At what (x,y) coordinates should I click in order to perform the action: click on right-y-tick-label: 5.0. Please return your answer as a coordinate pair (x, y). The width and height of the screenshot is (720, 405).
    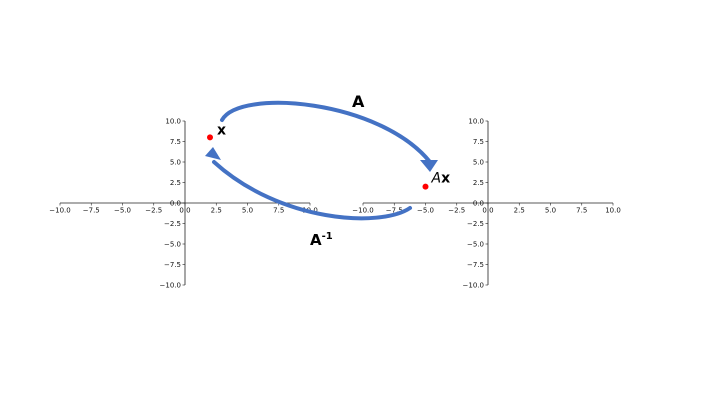
    Looking at the image, I should click on (478, 163).